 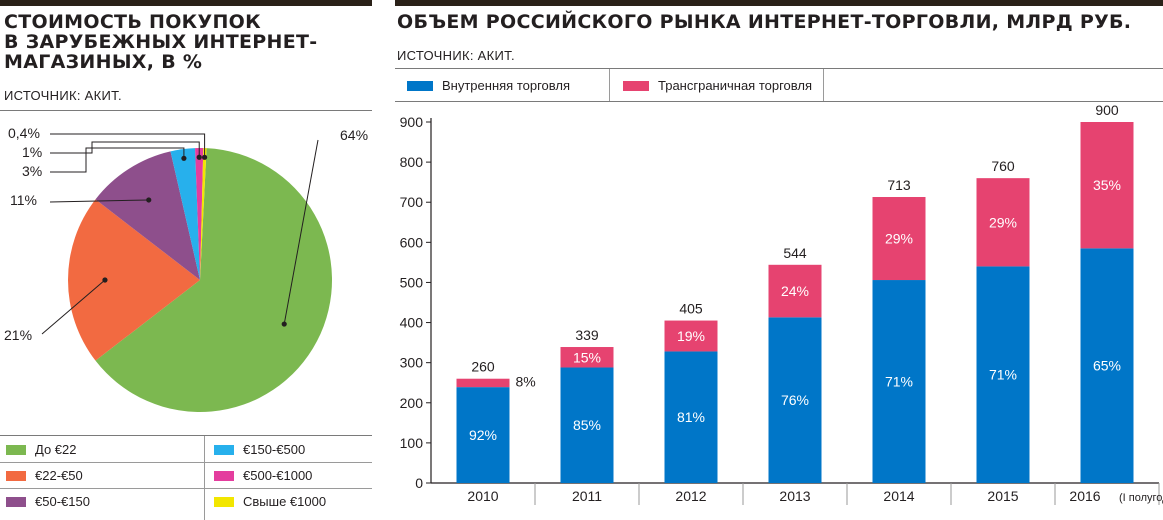 I want to click on y-tick-label: 400, so click(x=412, y=323).